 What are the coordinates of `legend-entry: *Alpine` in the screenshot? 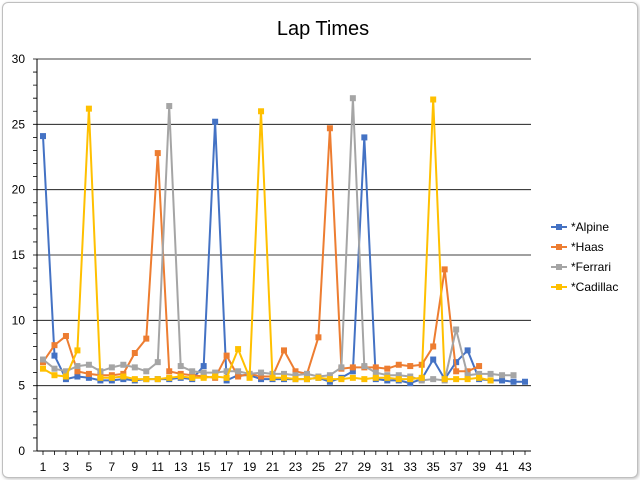 It's located at (580, 227).